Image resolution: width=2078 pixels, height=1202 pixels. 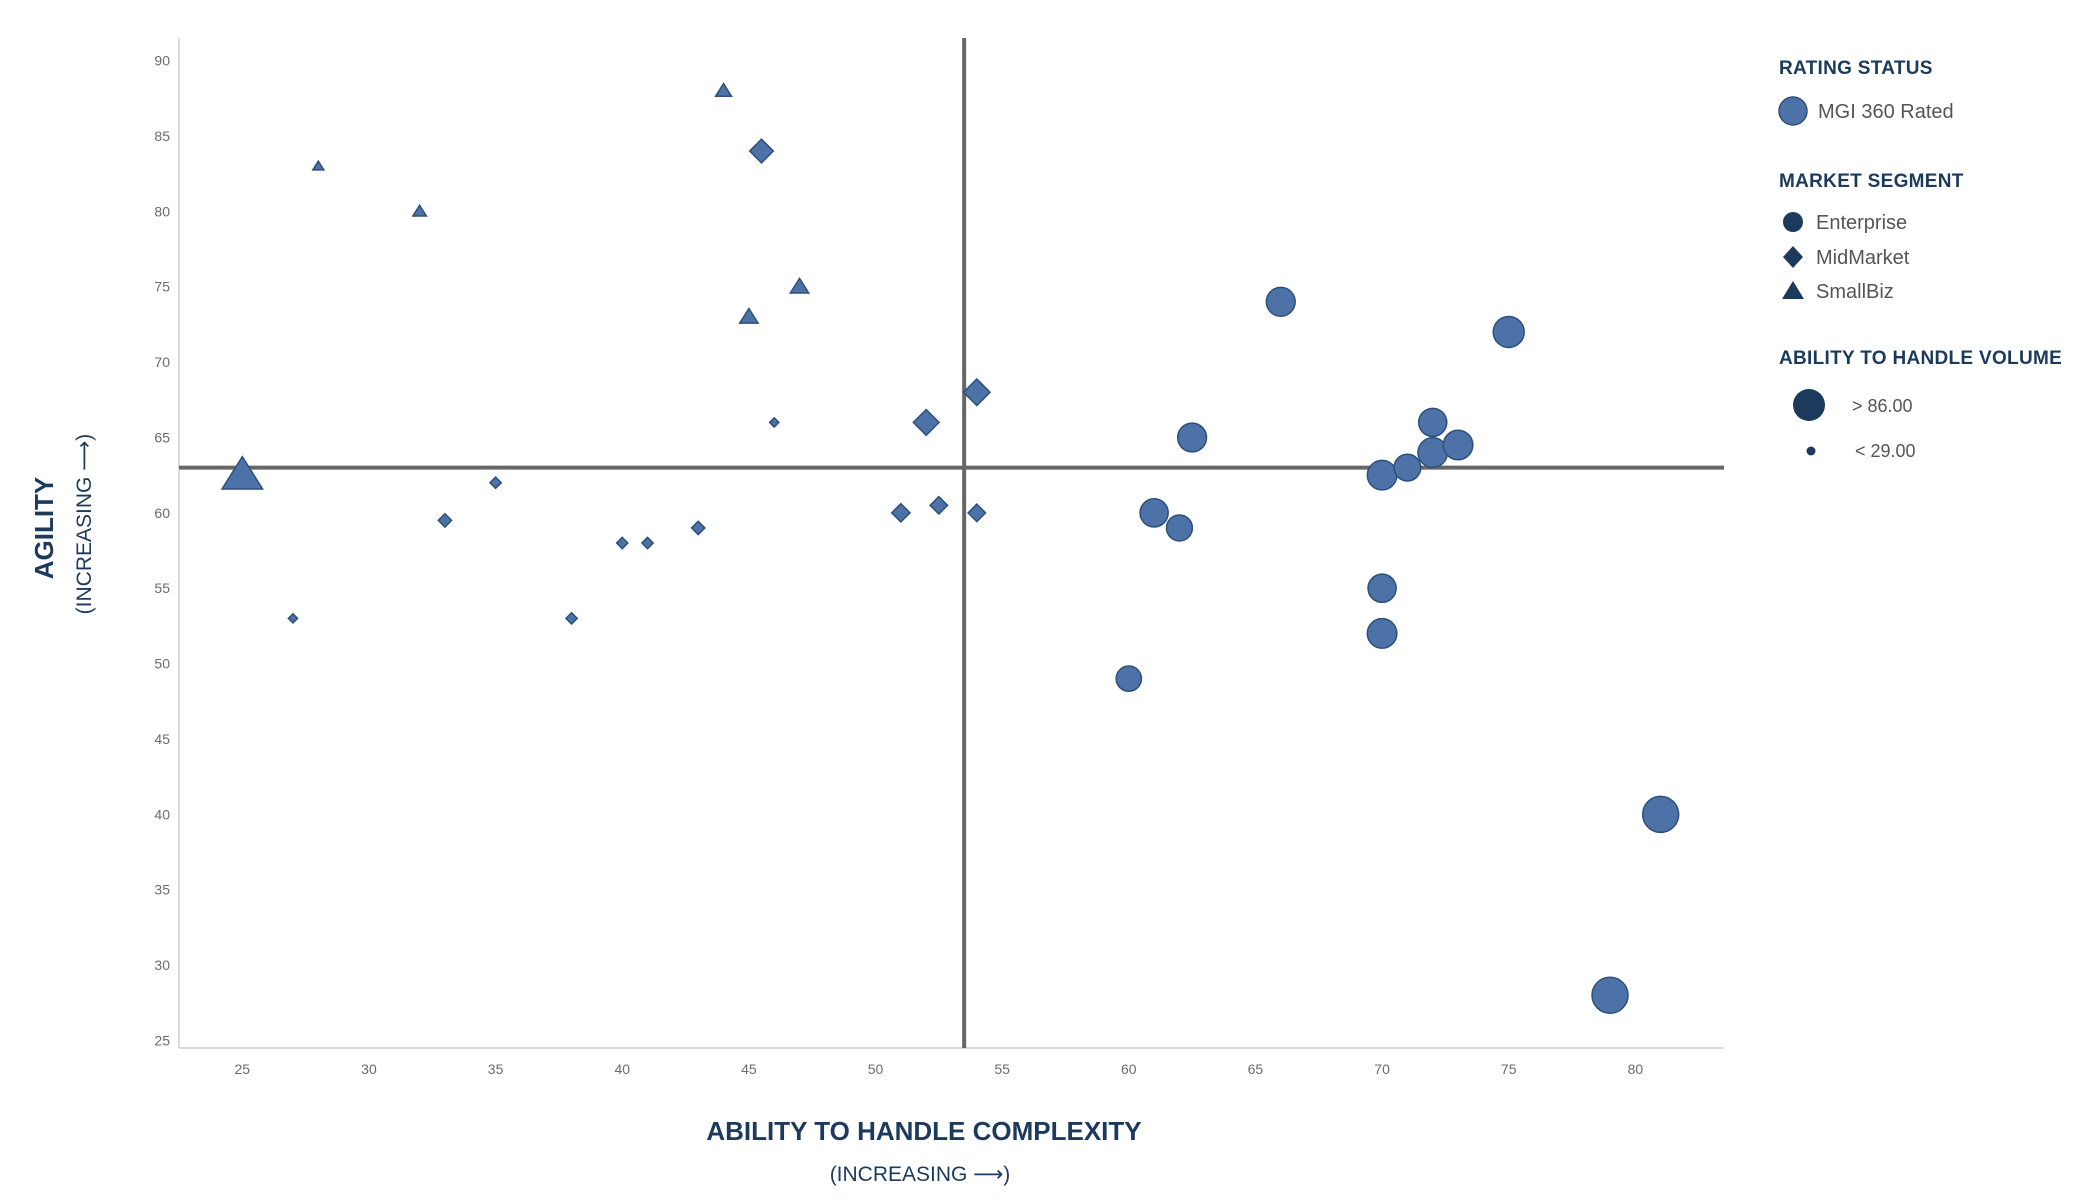 I want to click on y-tick-label: 65, so click(x=162, y=437).